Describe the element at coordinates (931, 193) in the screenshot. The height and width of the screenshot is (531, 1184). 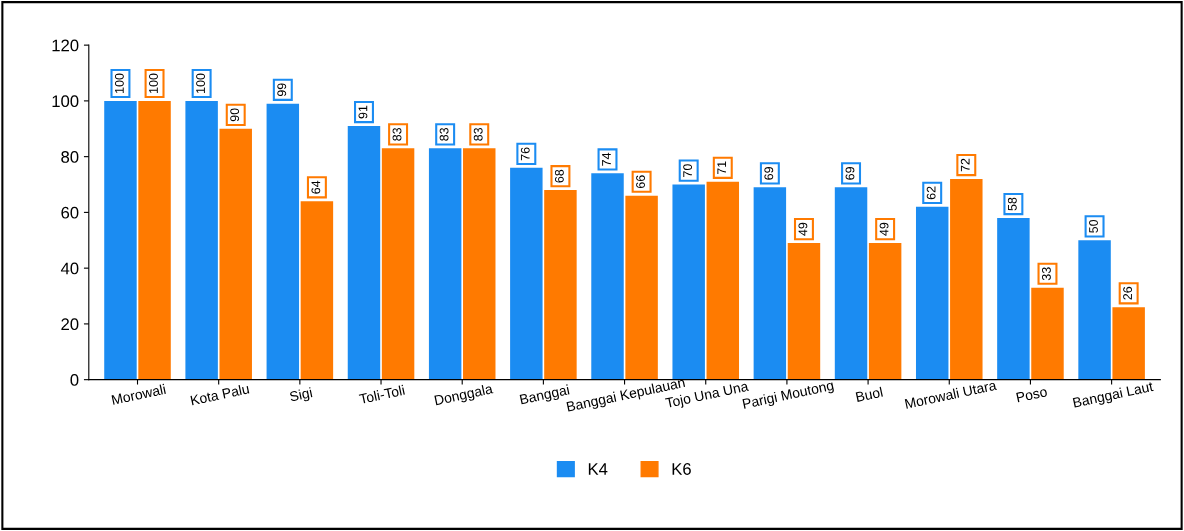
I see `data-label: 62` at that location.